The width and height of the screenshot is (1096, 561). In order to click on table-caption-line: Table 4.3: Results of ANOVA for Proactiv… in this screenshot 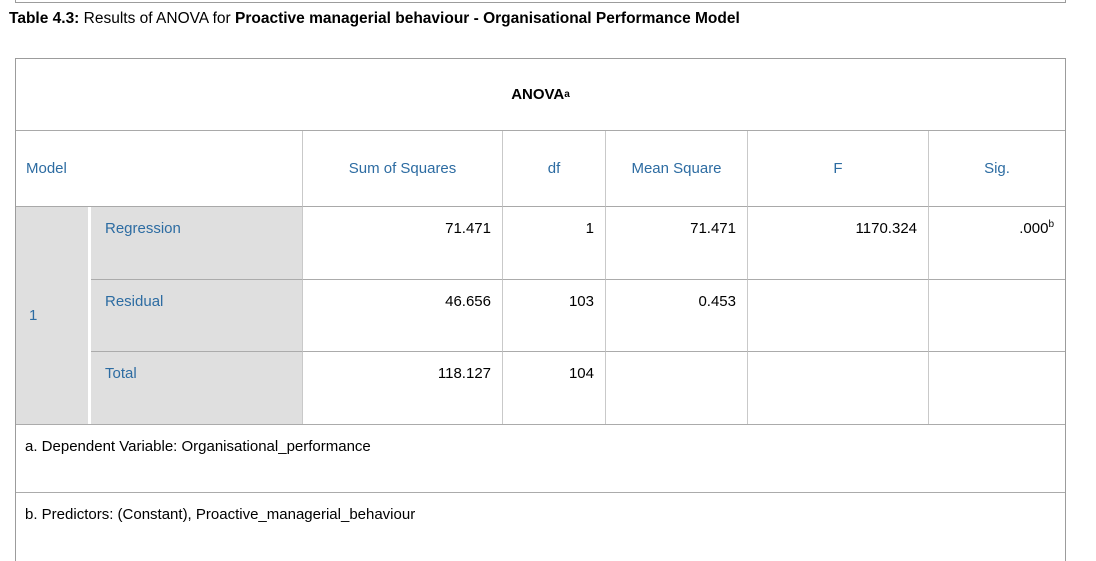, I will do `click(374, 19)`.